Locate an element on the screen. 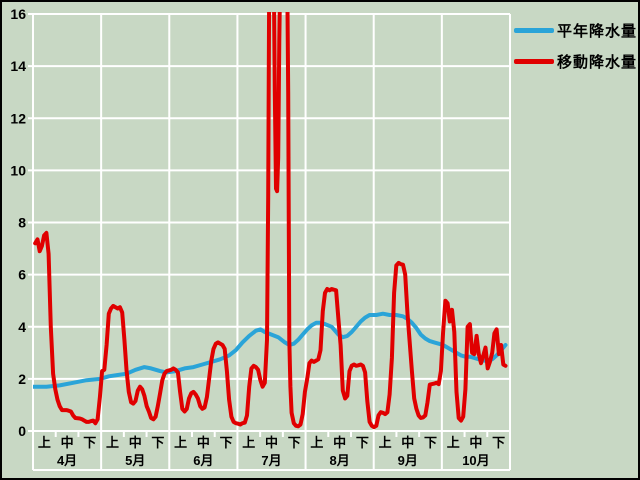  legend-label-normal: 平年降水量 is located at coordinates (597, 31).